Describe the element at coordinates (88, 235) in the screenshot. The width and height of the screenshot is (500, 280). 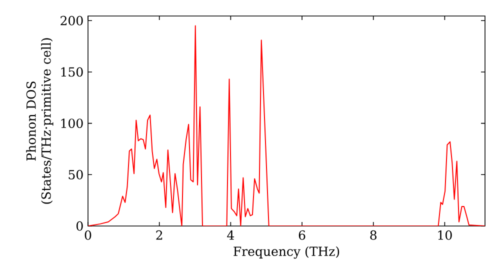
I see `x-tick-label: 0` at that location.